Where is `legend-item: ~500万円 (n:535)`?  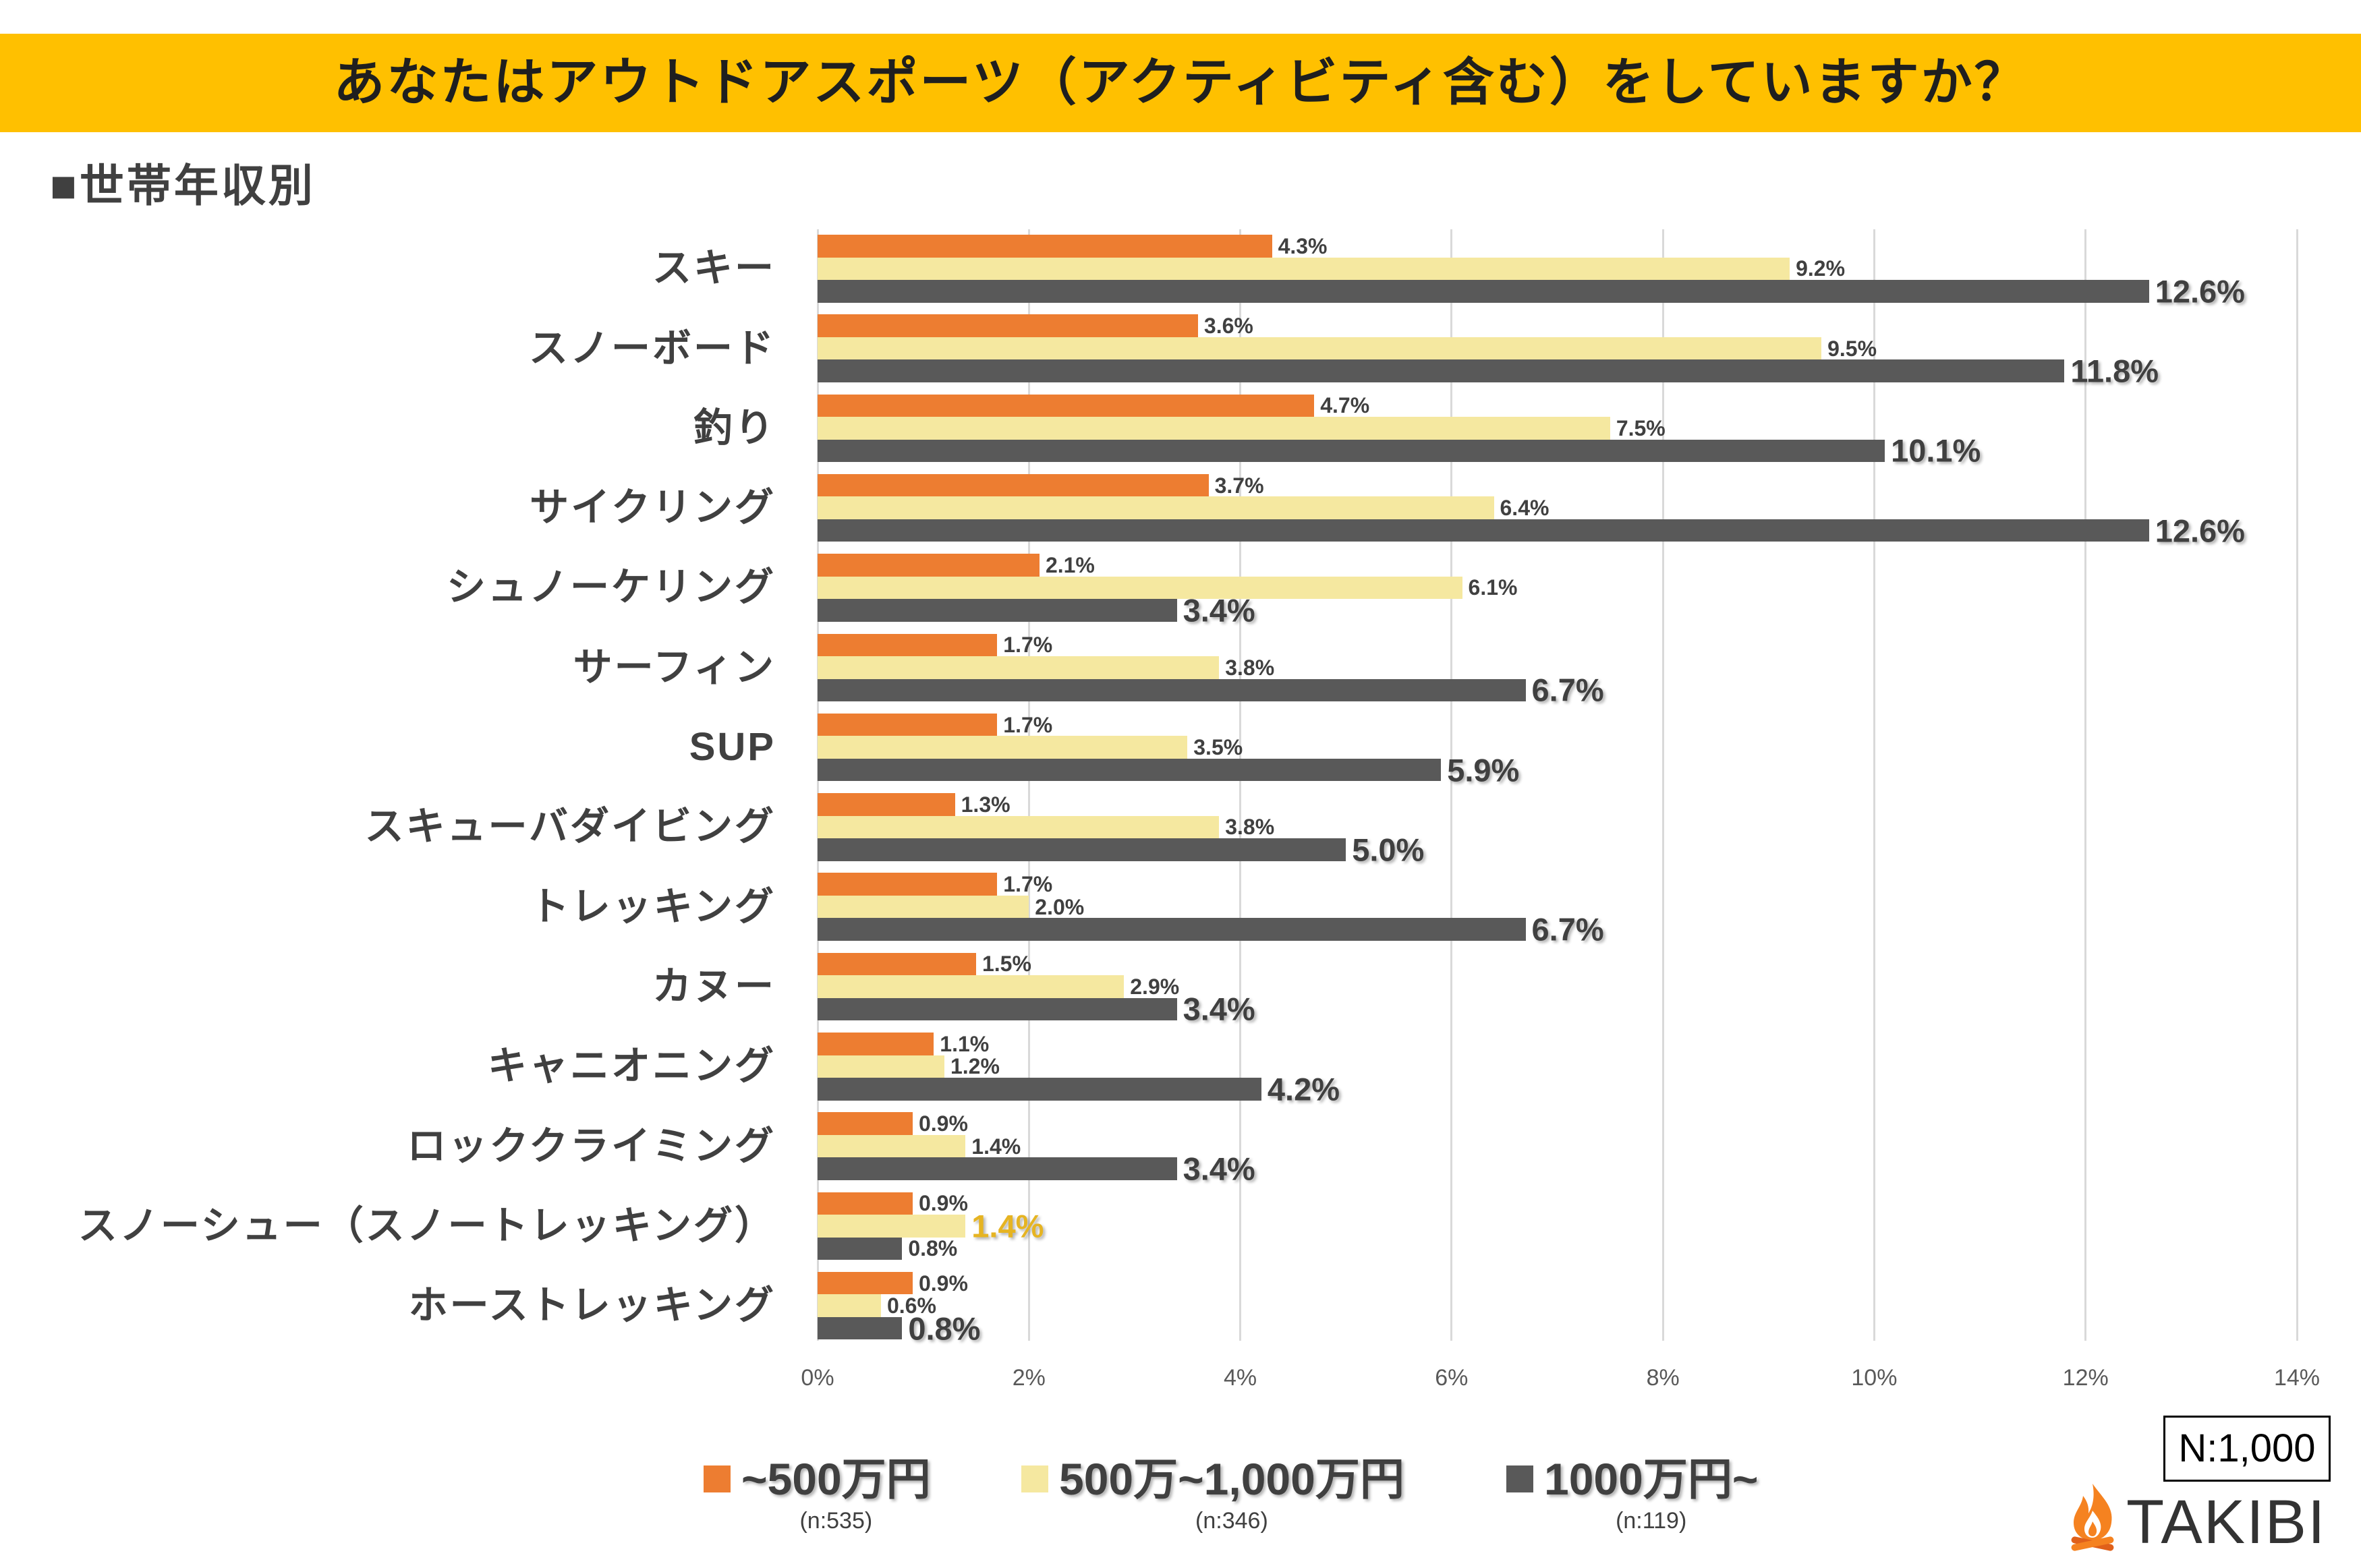 legend-item: ~500万円 (n:535) is located at coordinates (817, 1494).